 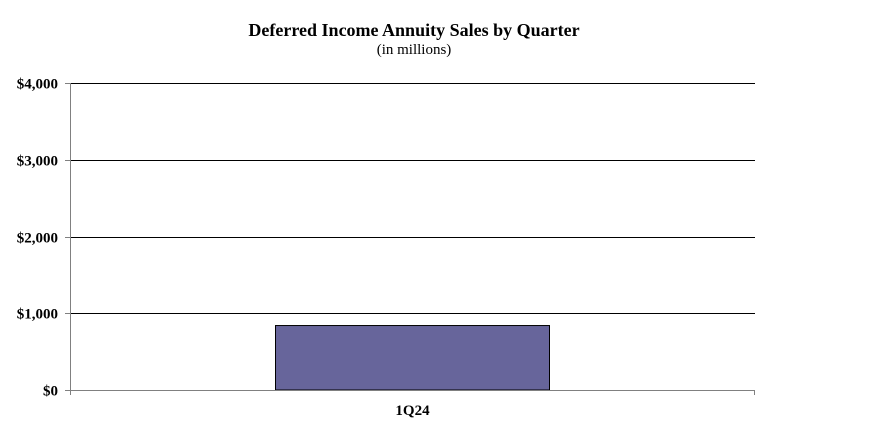 What do you see at coordinates (37, 162) in the screenshot?
I see `y-tick-label: $3,000` at bounding box center [37, 162].